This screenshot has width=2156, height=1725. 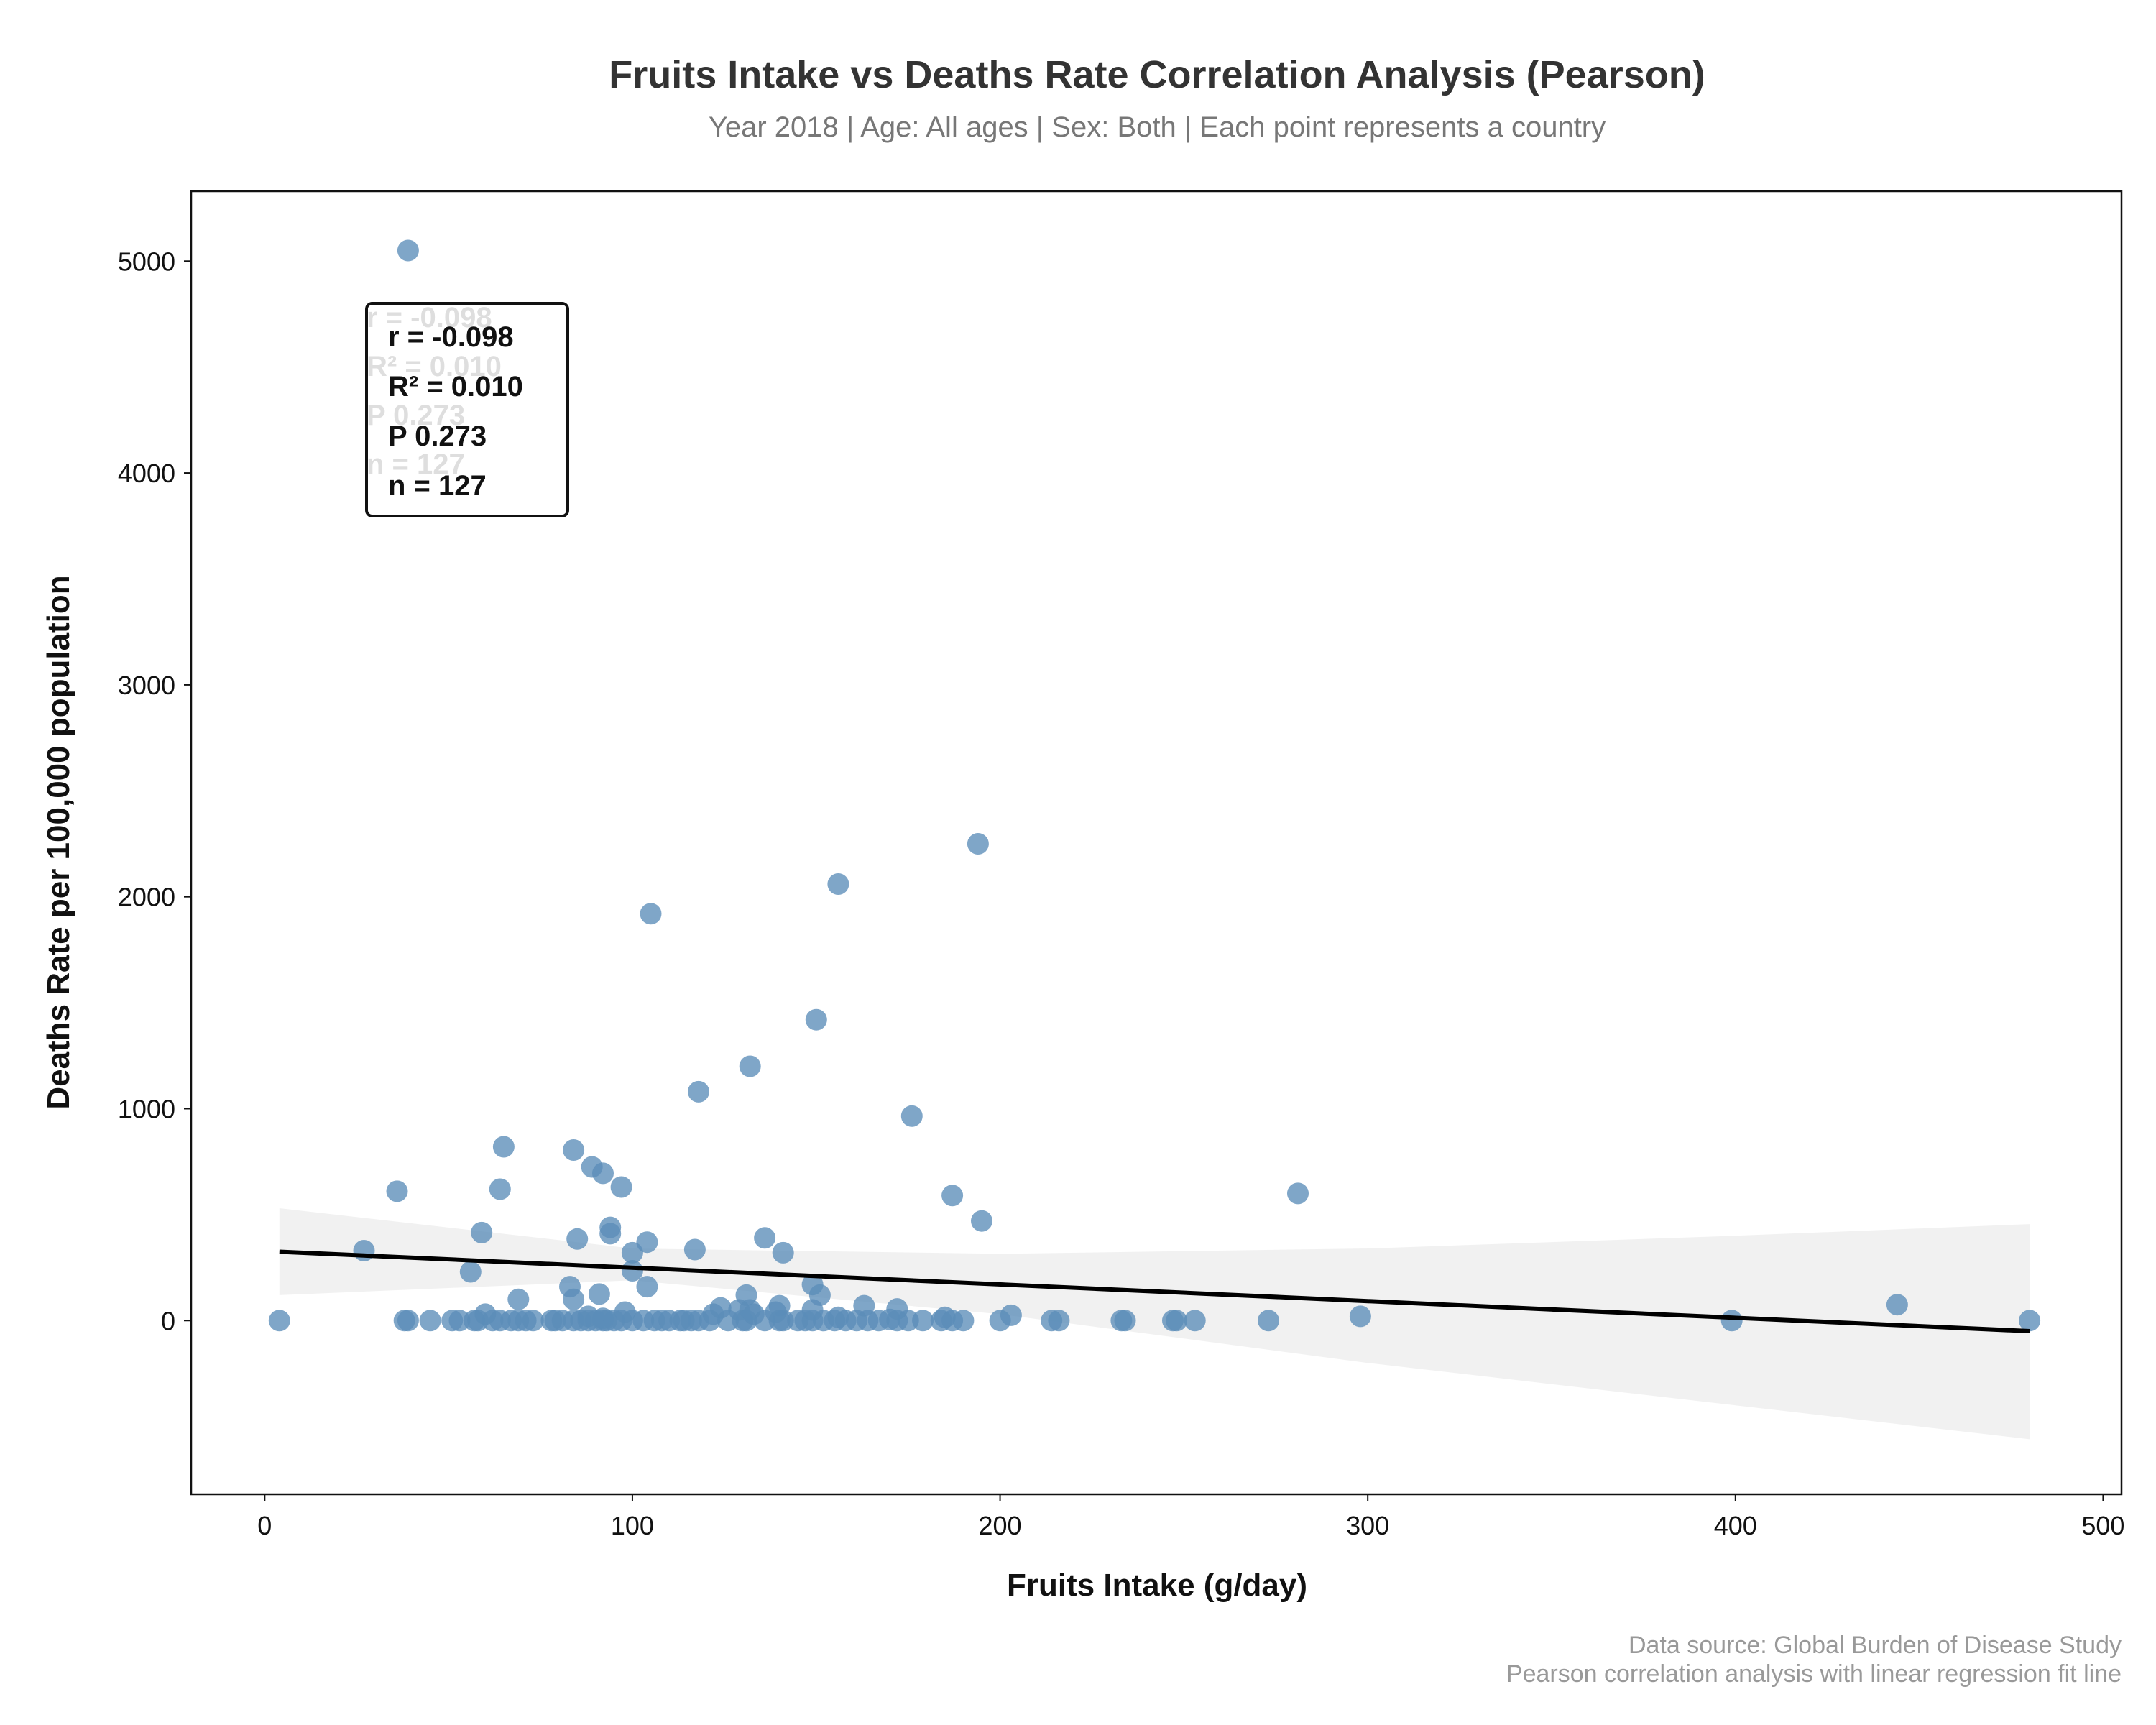 I want to click on x-tick-label: 300, so click(x=1367, y=1525).